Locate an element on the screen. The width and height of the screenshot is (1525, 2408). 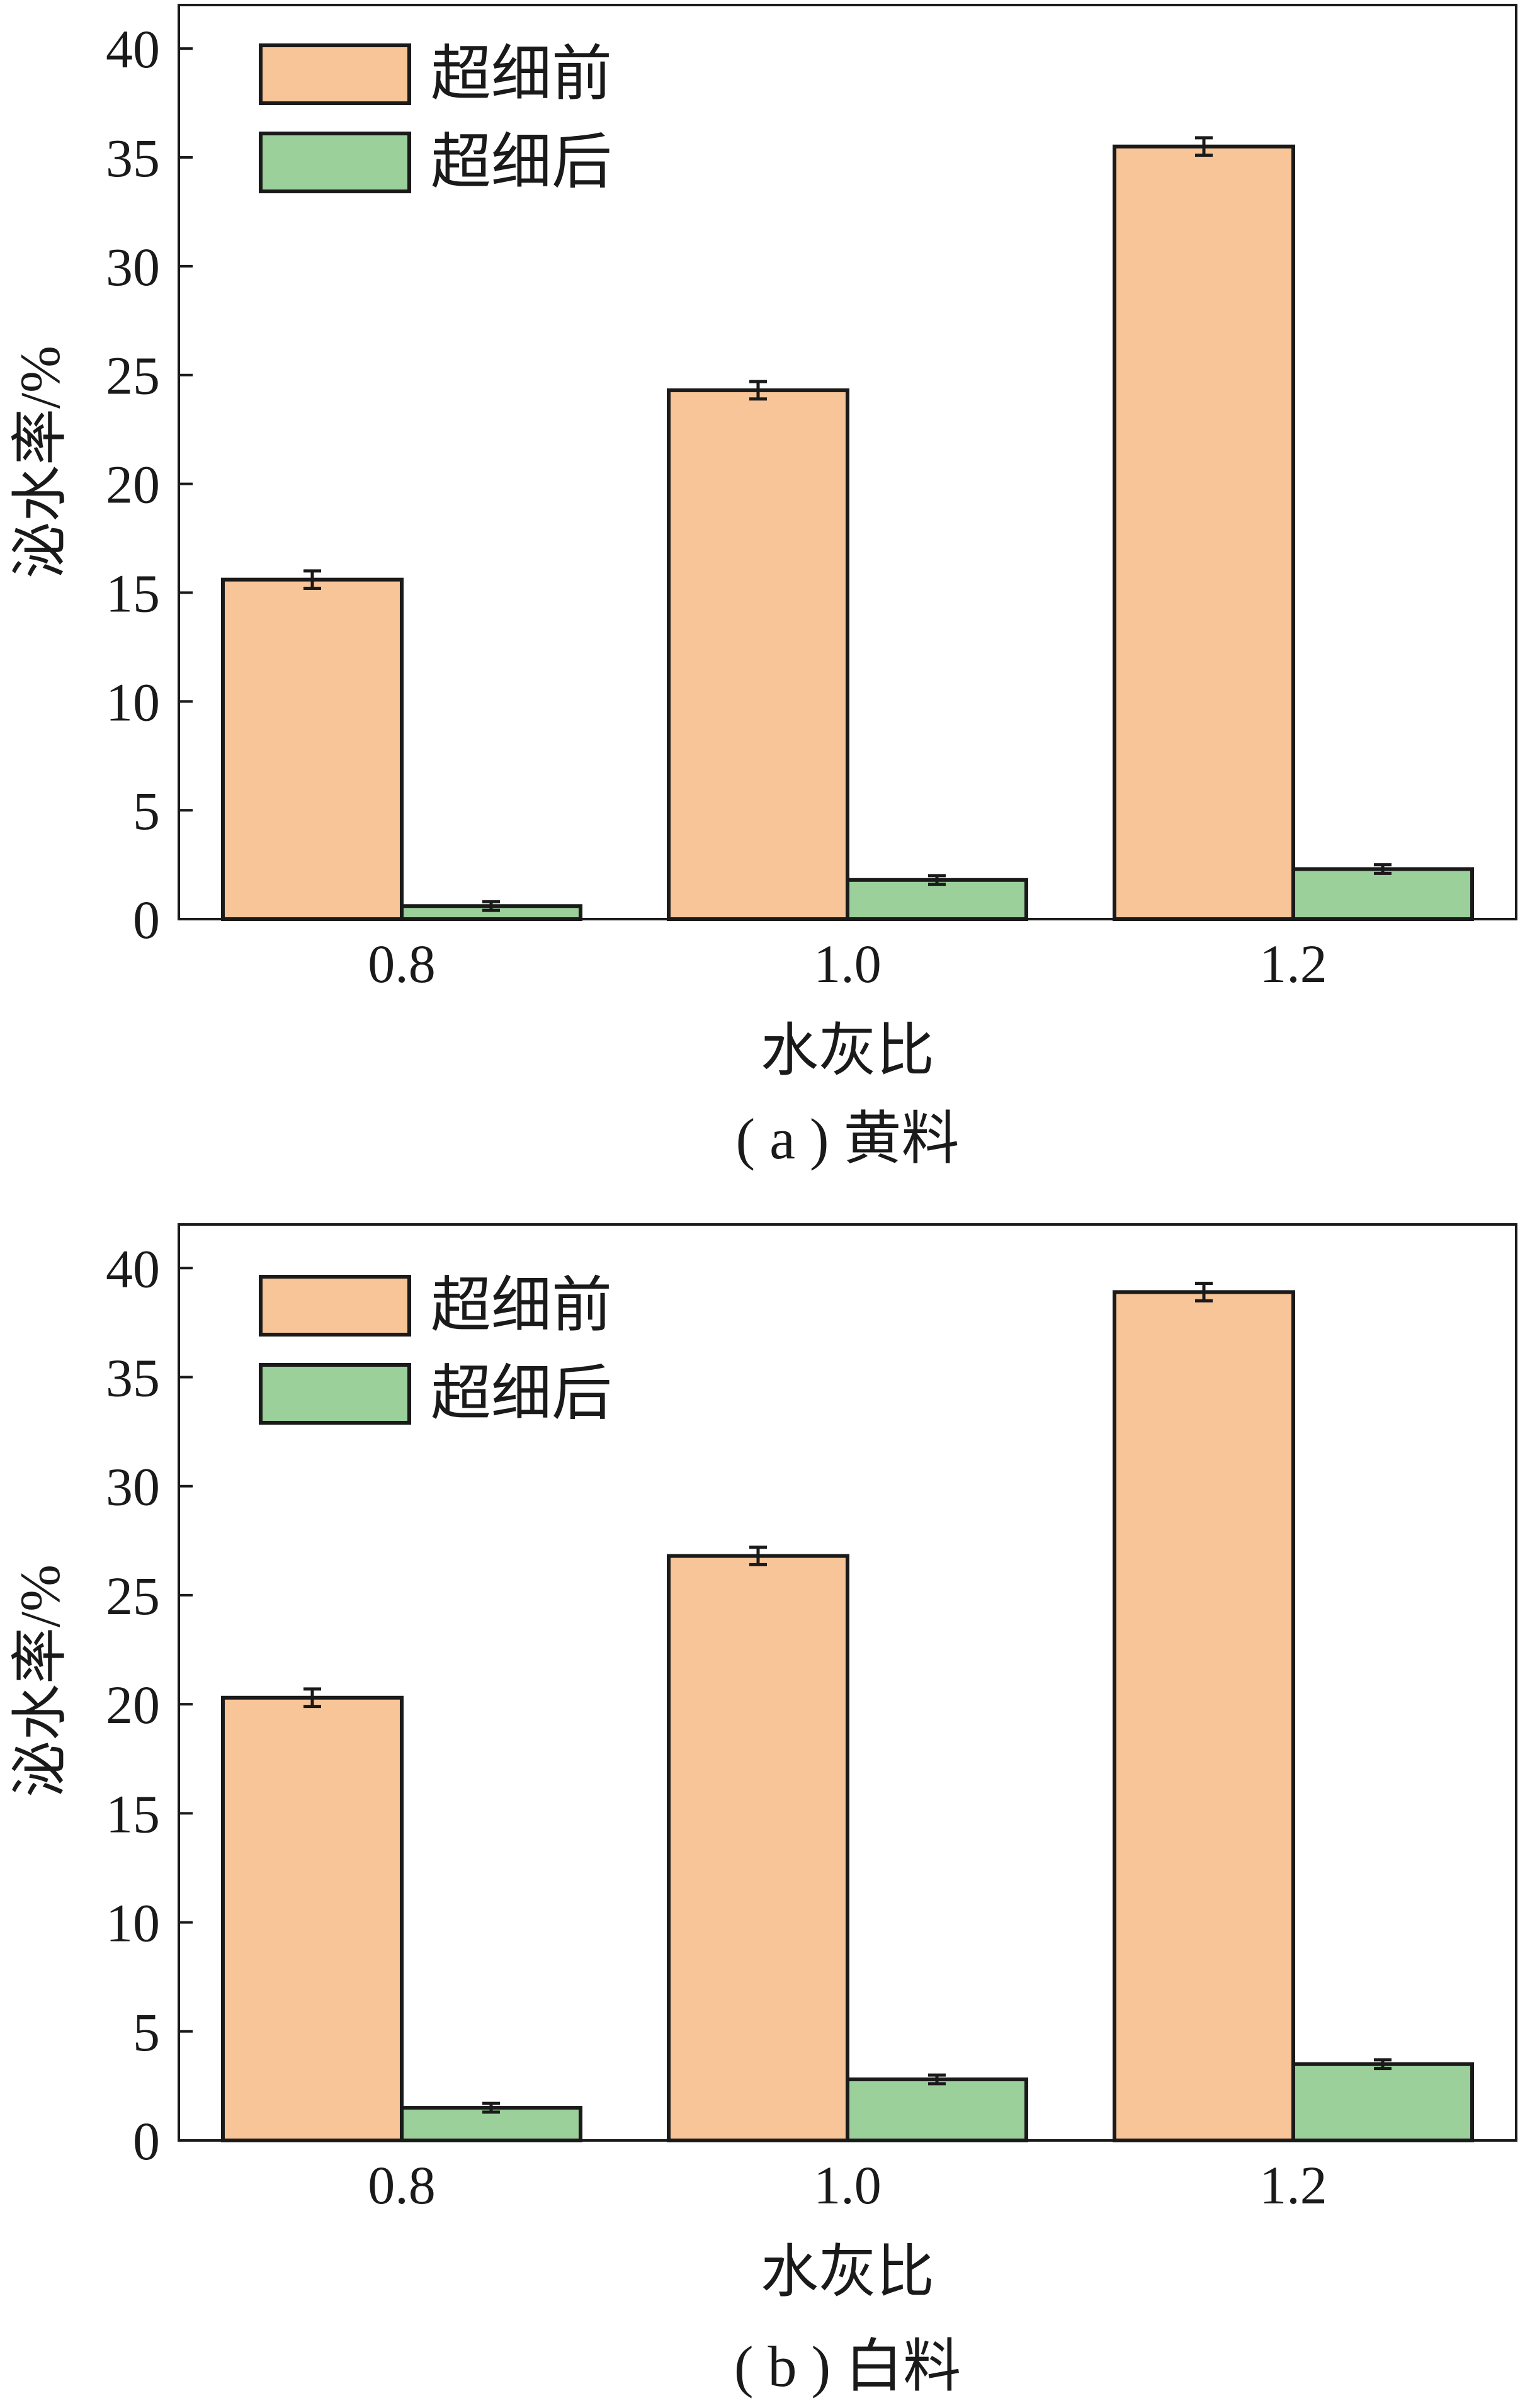
panel-caption: ( a ) 黄料 is located at coordinates (847, 1139).